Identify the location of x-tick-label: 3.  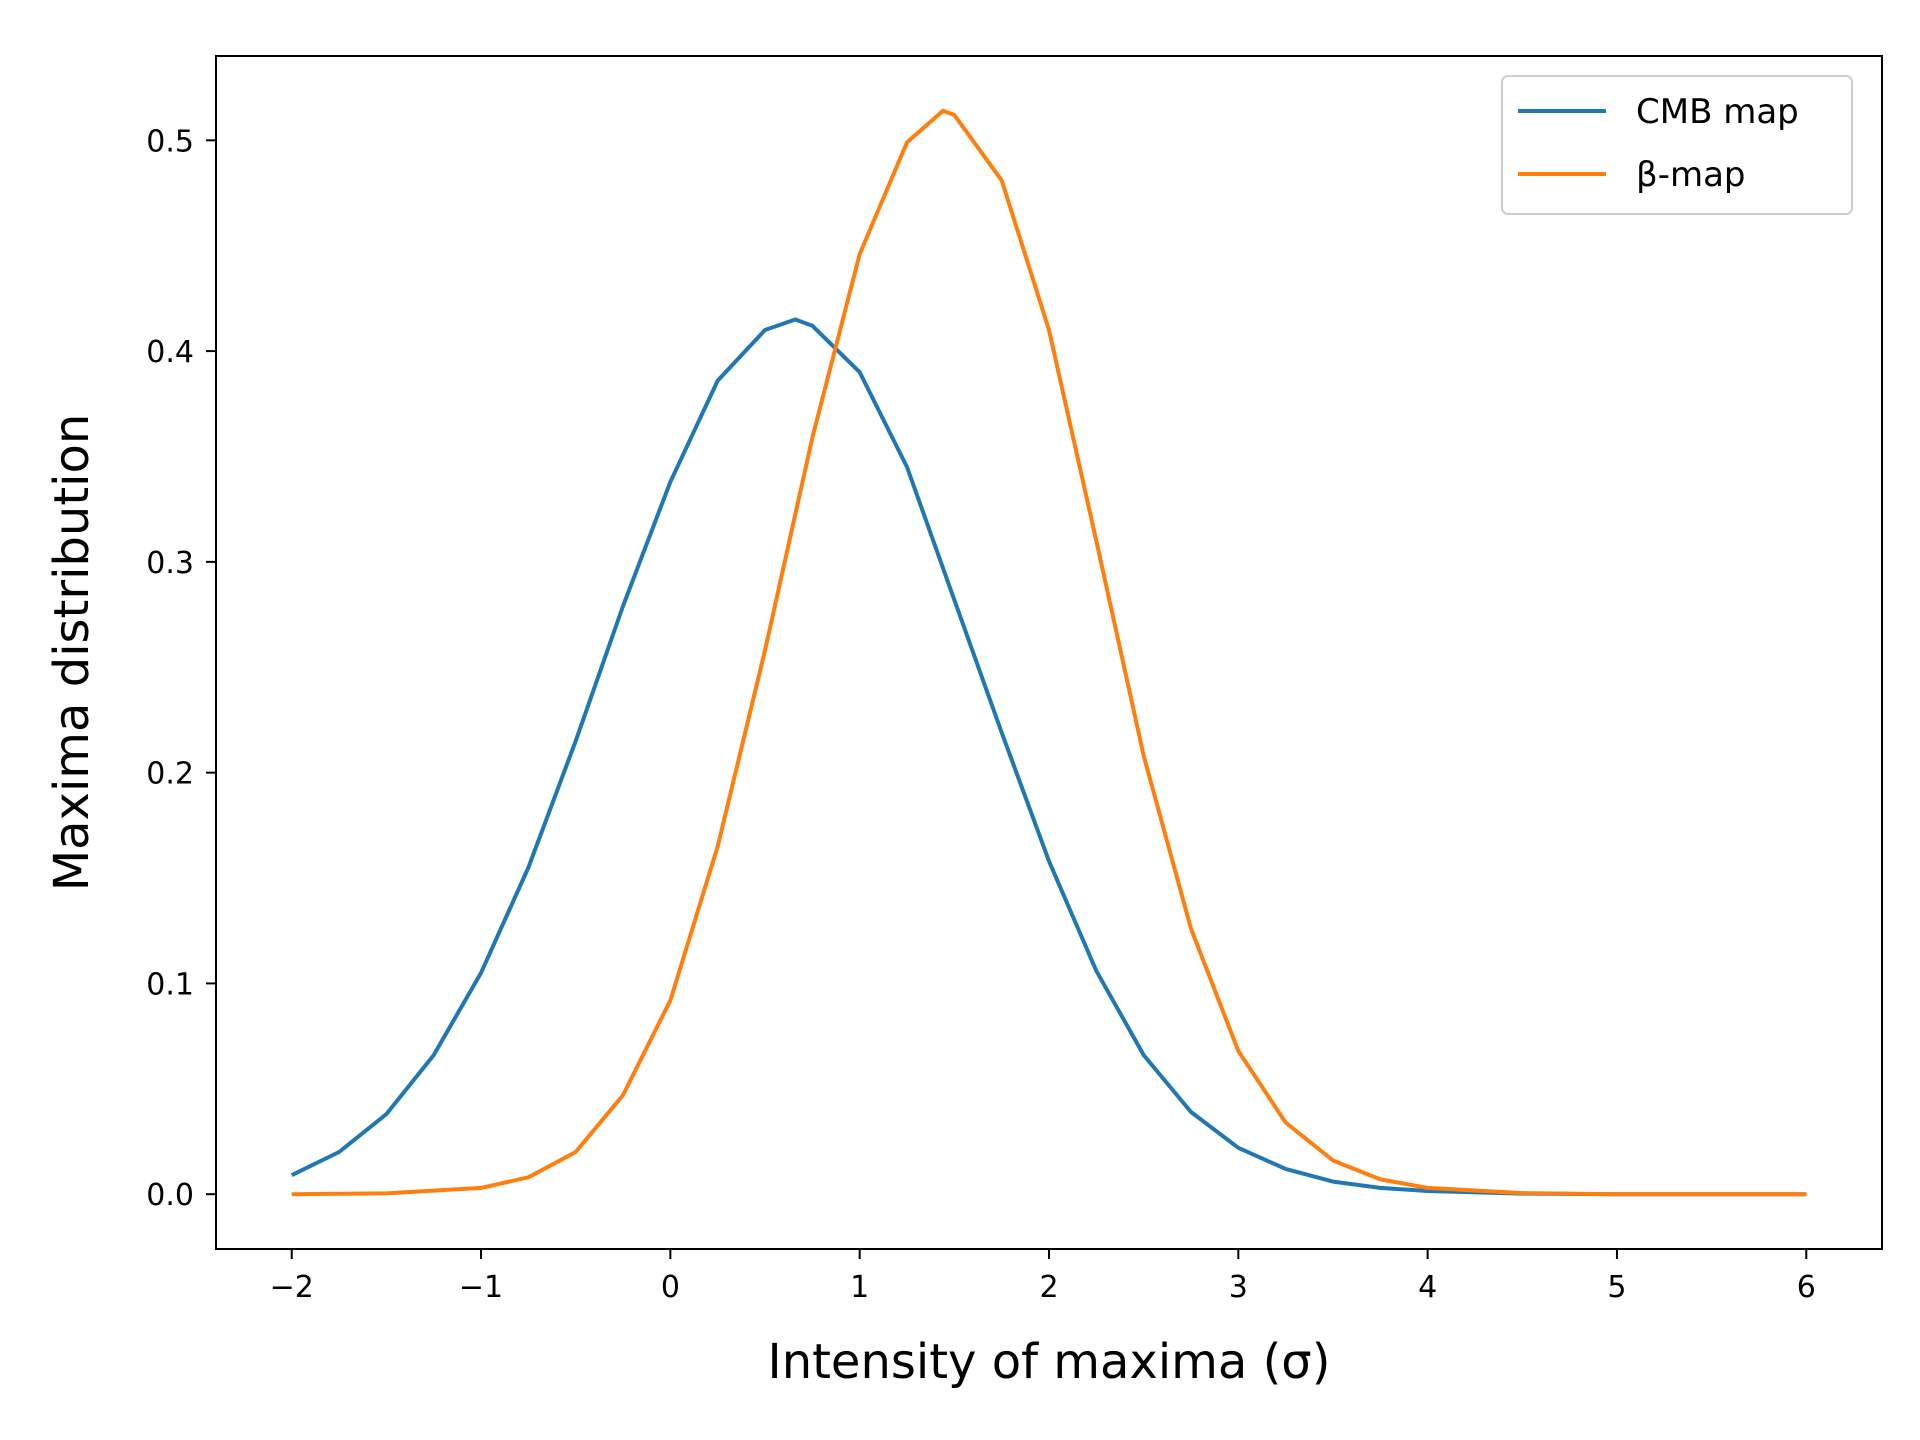
(1238, 1287).